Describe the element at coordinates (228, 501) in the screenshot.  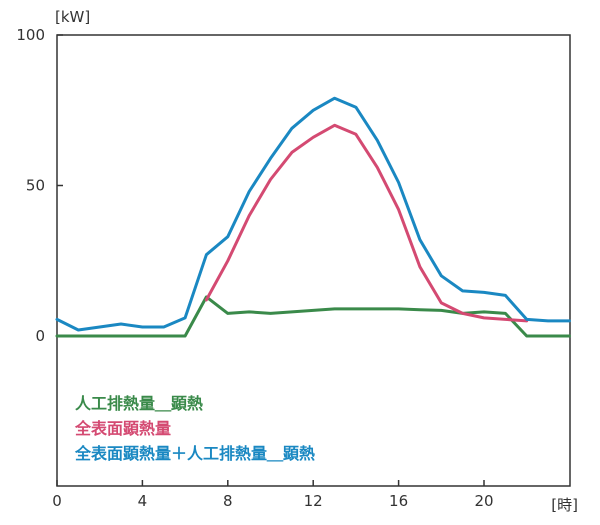
I see `x-tick-label: 8` at that location.